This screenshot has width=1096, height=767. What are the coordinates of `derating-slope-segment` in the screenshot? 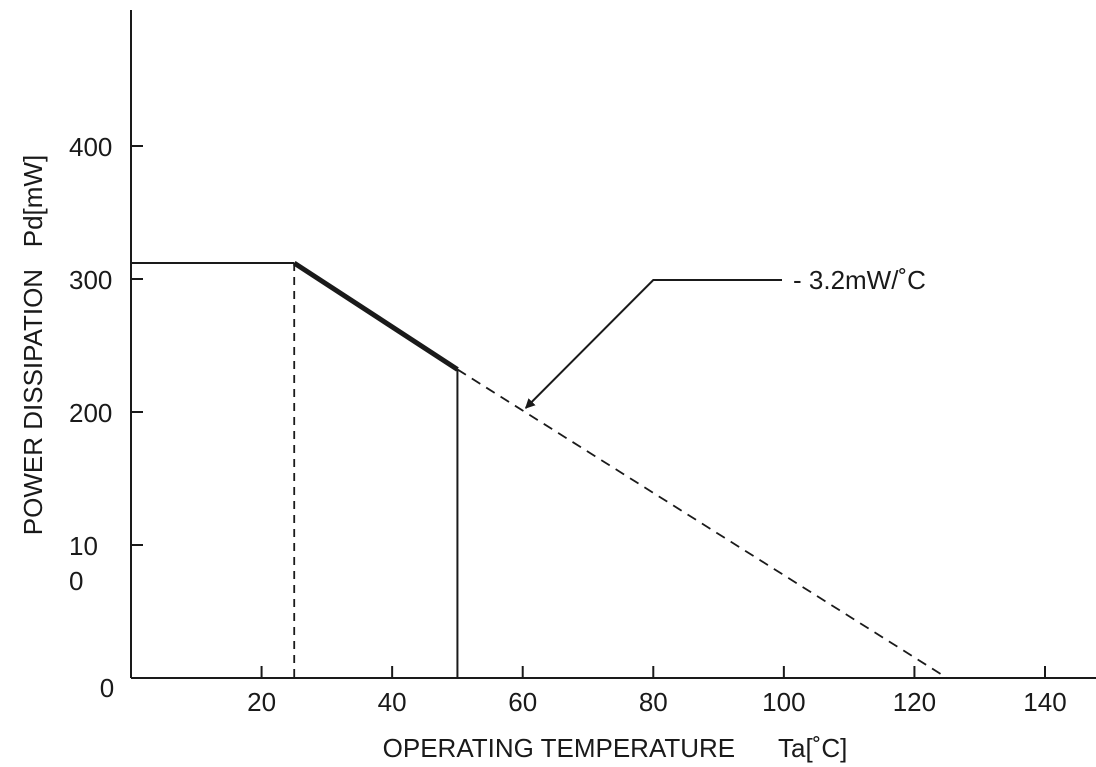 It's located at (375, 316).